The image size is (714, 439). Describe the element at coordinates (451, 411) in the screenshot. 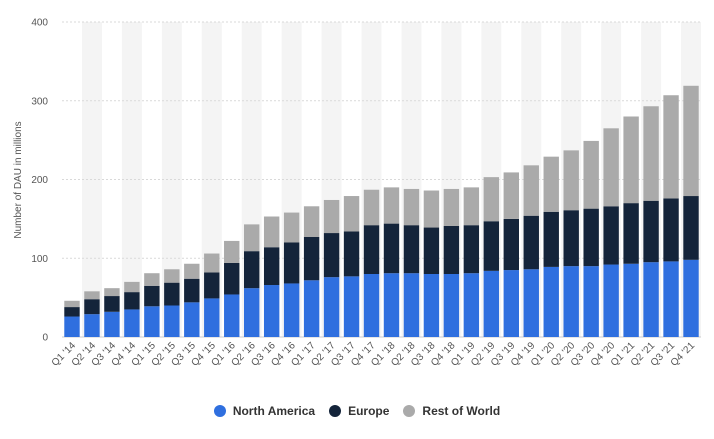

I see `legend-item-rest-of-world: Rest of World` at that location.